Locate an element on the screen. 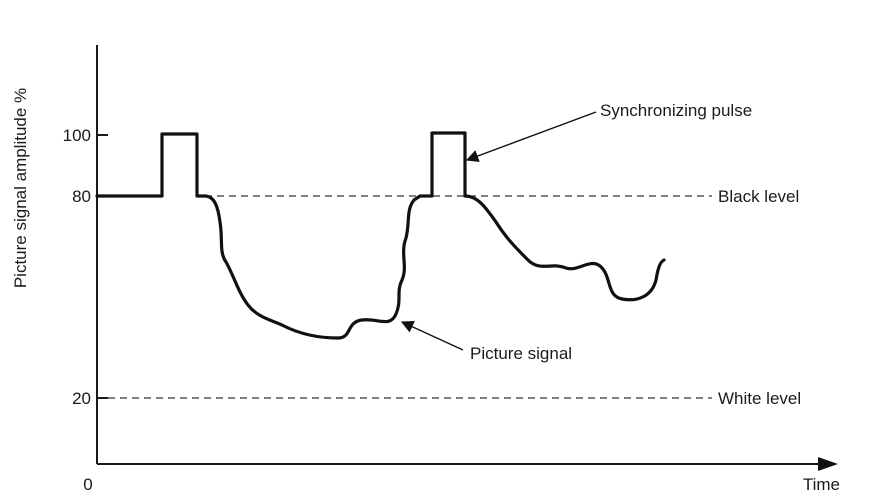 The width and height of the screenshot is (886, 502). y-tick-label-100: 100 is located at coordinates (77, 135).